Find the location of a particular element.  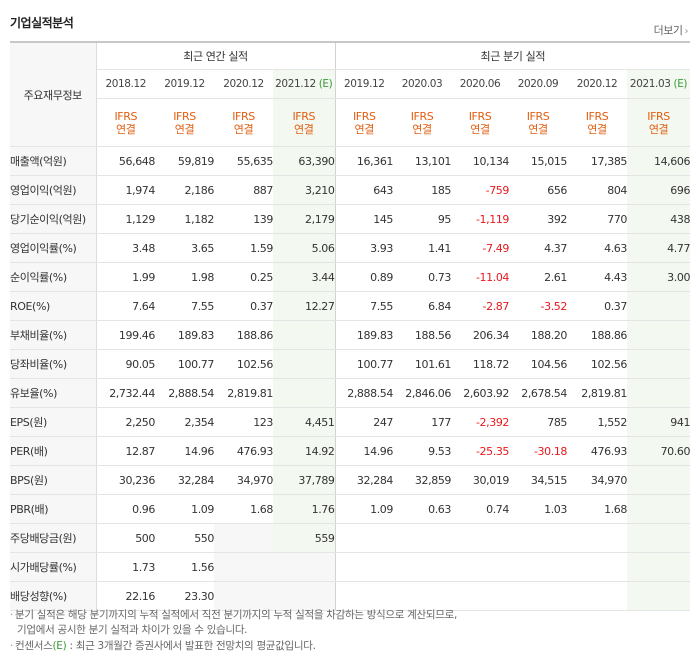

value-cell: -25.35 is located at coordinates (480, 451).